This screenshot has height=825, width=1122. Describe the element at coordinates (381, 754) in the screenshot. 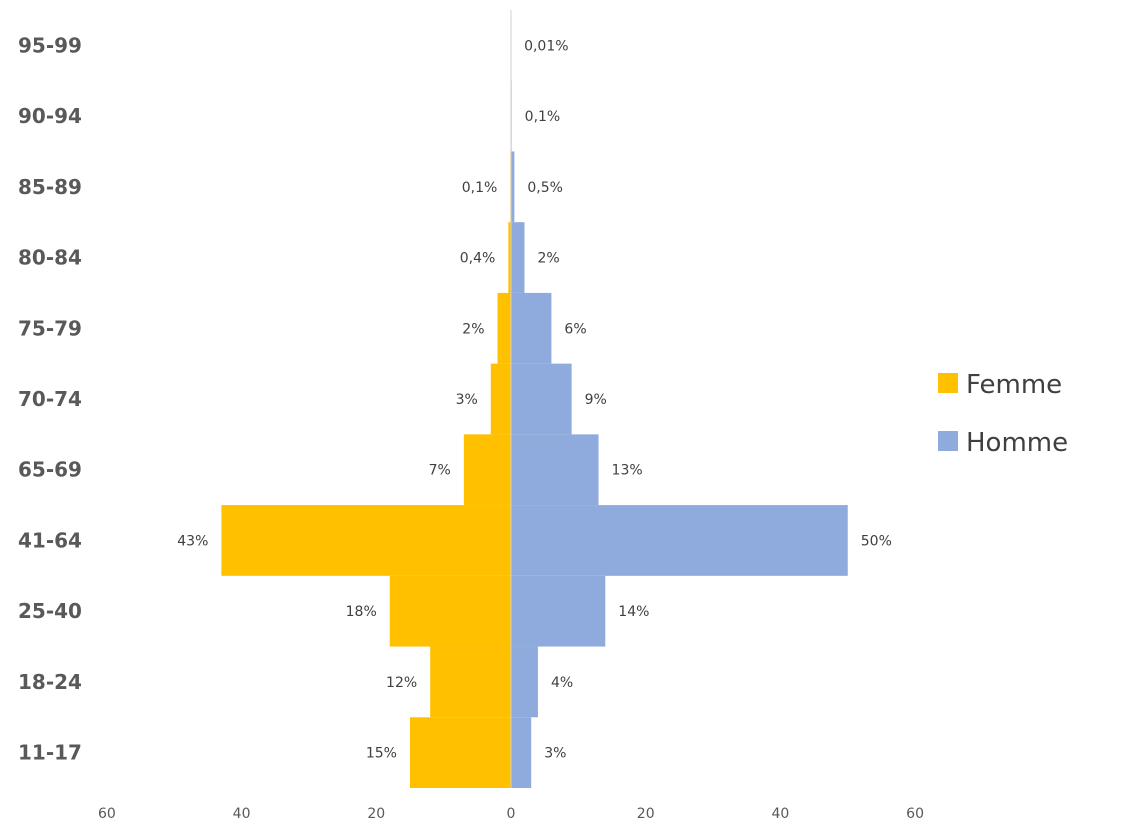

I see `data-label-femme: 15%` at that location.